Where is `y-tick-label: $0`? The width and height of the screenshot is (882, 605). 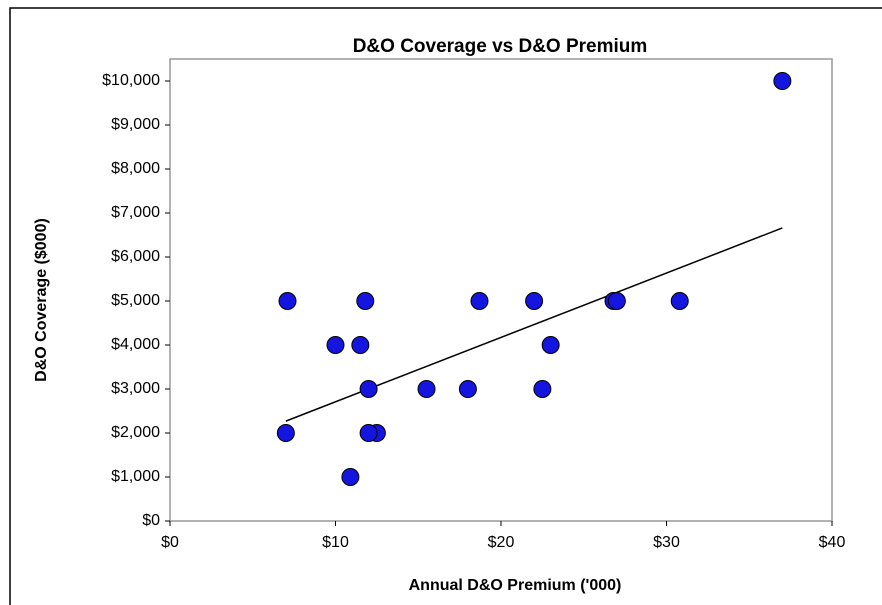
y-tick-label: $0 is located at coordinates (151, 520).